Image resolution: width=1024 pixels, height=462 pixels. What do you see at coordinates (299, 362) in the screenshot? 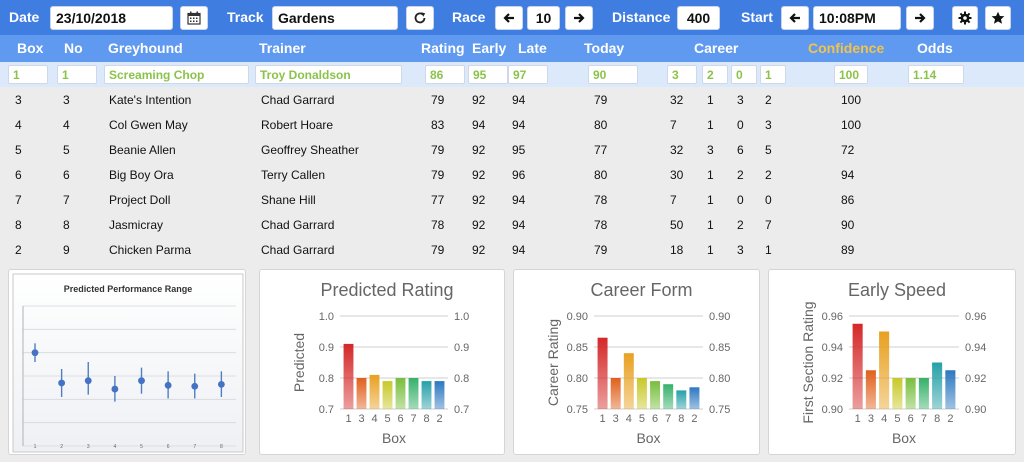
I see `y-axis-label: Predicted` at bounding box center [299, 362].